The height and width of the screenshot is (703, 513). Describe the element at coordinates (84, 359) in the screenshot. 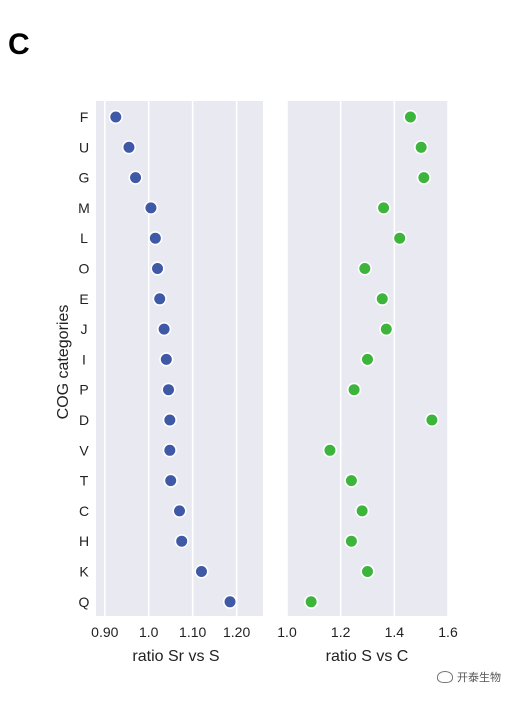

I see `category-label: I` at that location.